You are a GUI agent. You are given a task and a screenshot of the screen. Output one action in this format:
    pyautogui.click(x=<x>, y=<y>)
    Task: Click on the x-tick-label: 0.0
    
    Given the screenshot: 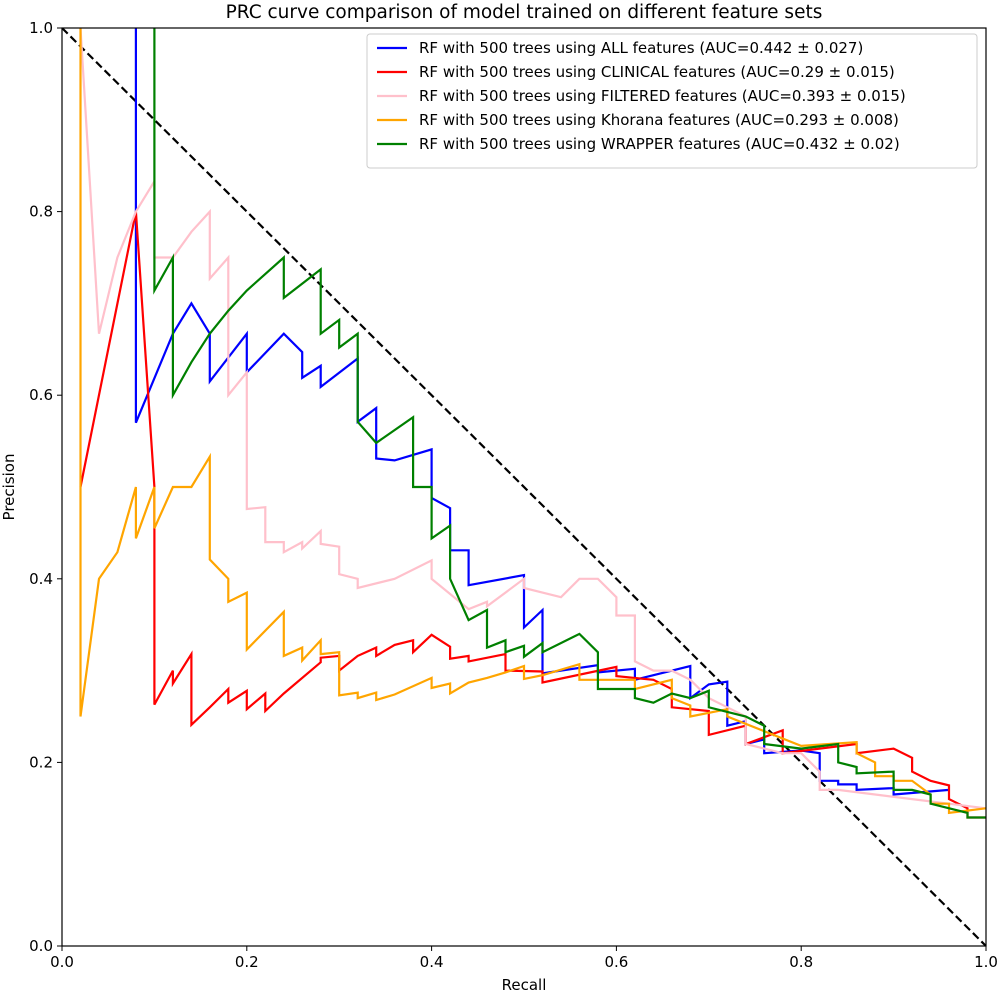 What is the action you would take?
    pyautogui.click(x=62, y=962)
    